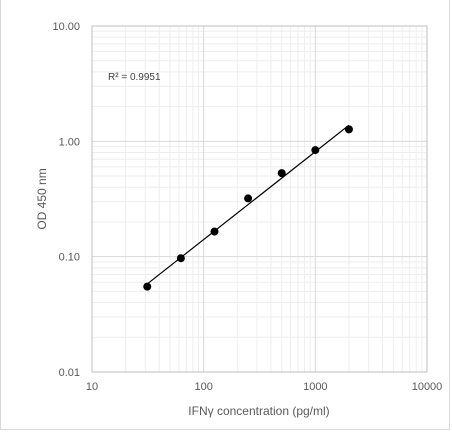  I want to click on r-squared-annotation: R² = 0.9951, so click(134, 77).